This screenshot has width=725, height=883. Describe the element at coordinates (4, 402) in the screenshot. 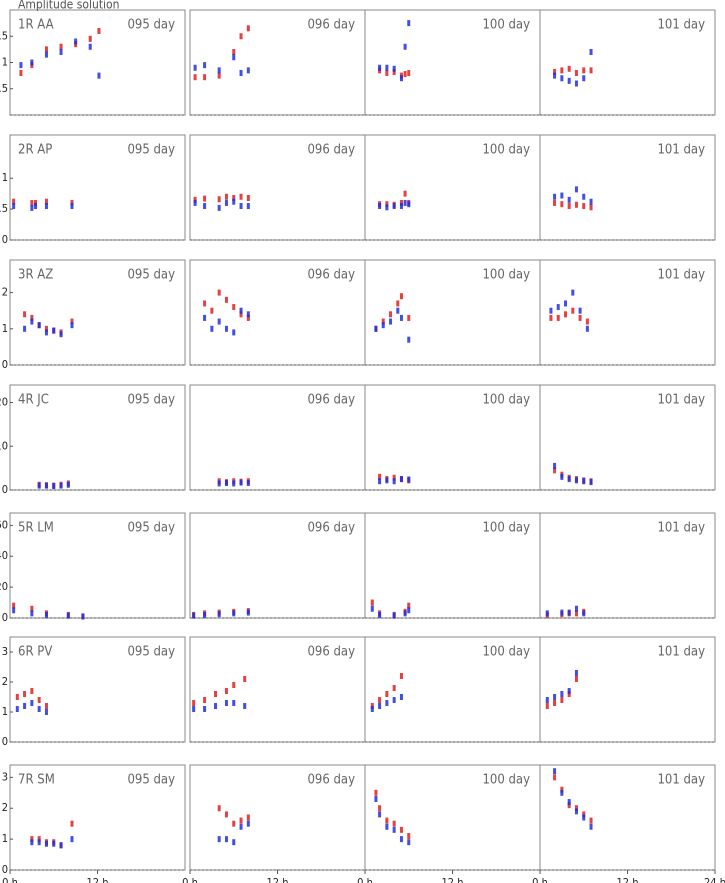

I see `y-tick-label: 20` at that location.